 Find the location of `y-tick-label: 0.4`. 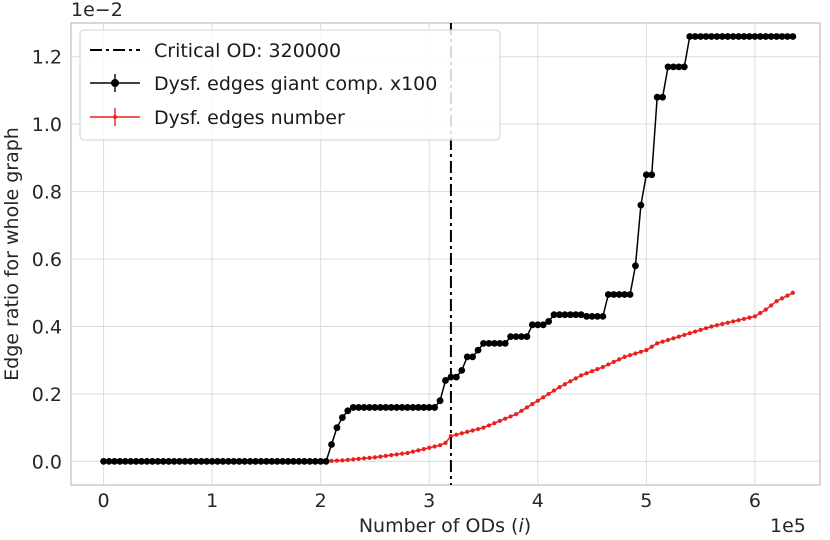

y-tick-label: 0.4 is located at coordinates (47, 328).